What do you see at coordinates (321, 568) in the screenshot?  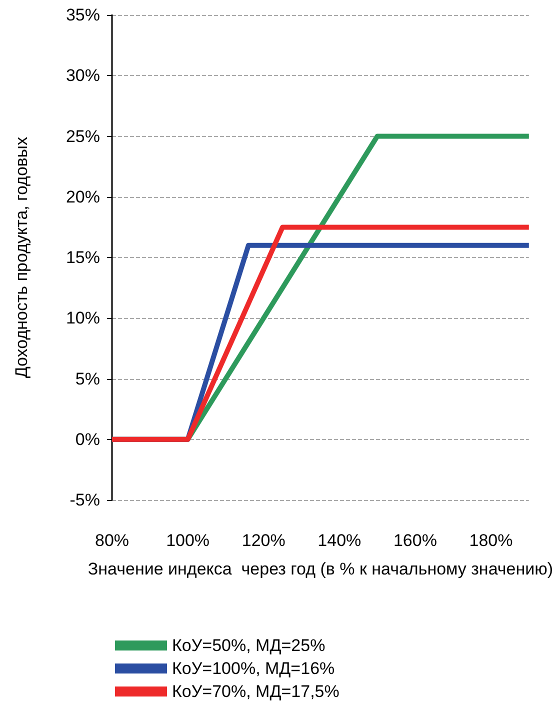 I see `x-axis-title: Значение индекса через год (в % к начальному значению)` at bounding box center [321, 568].